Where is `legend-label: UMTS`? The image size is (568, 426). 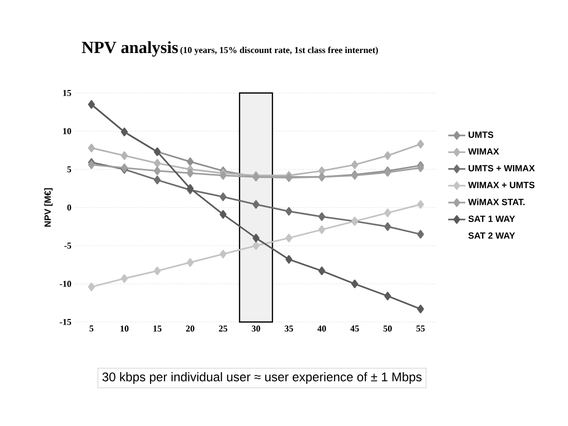
legend-label: UMTS is located at coordinates (481, 135).